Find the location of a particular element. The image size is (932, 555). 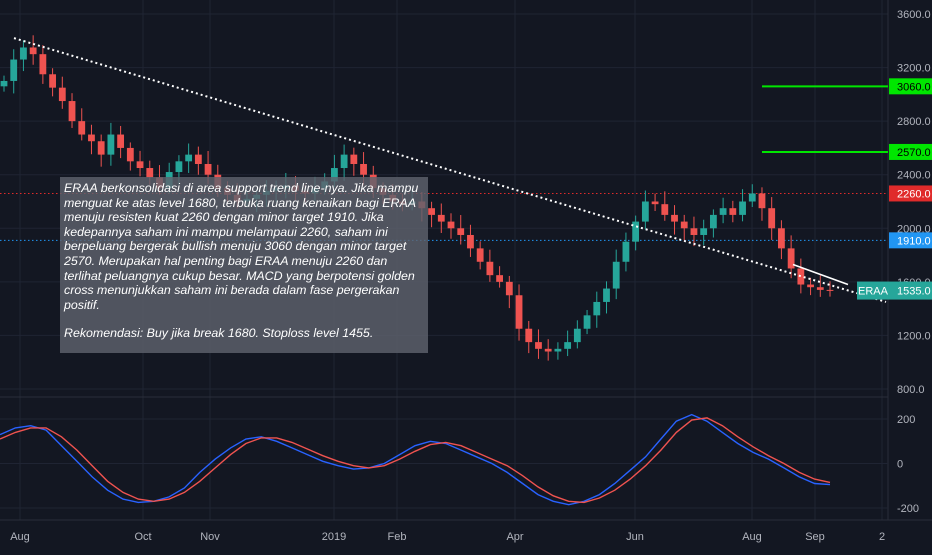

last-price-tag-bg is located at coordinates (910, 290).